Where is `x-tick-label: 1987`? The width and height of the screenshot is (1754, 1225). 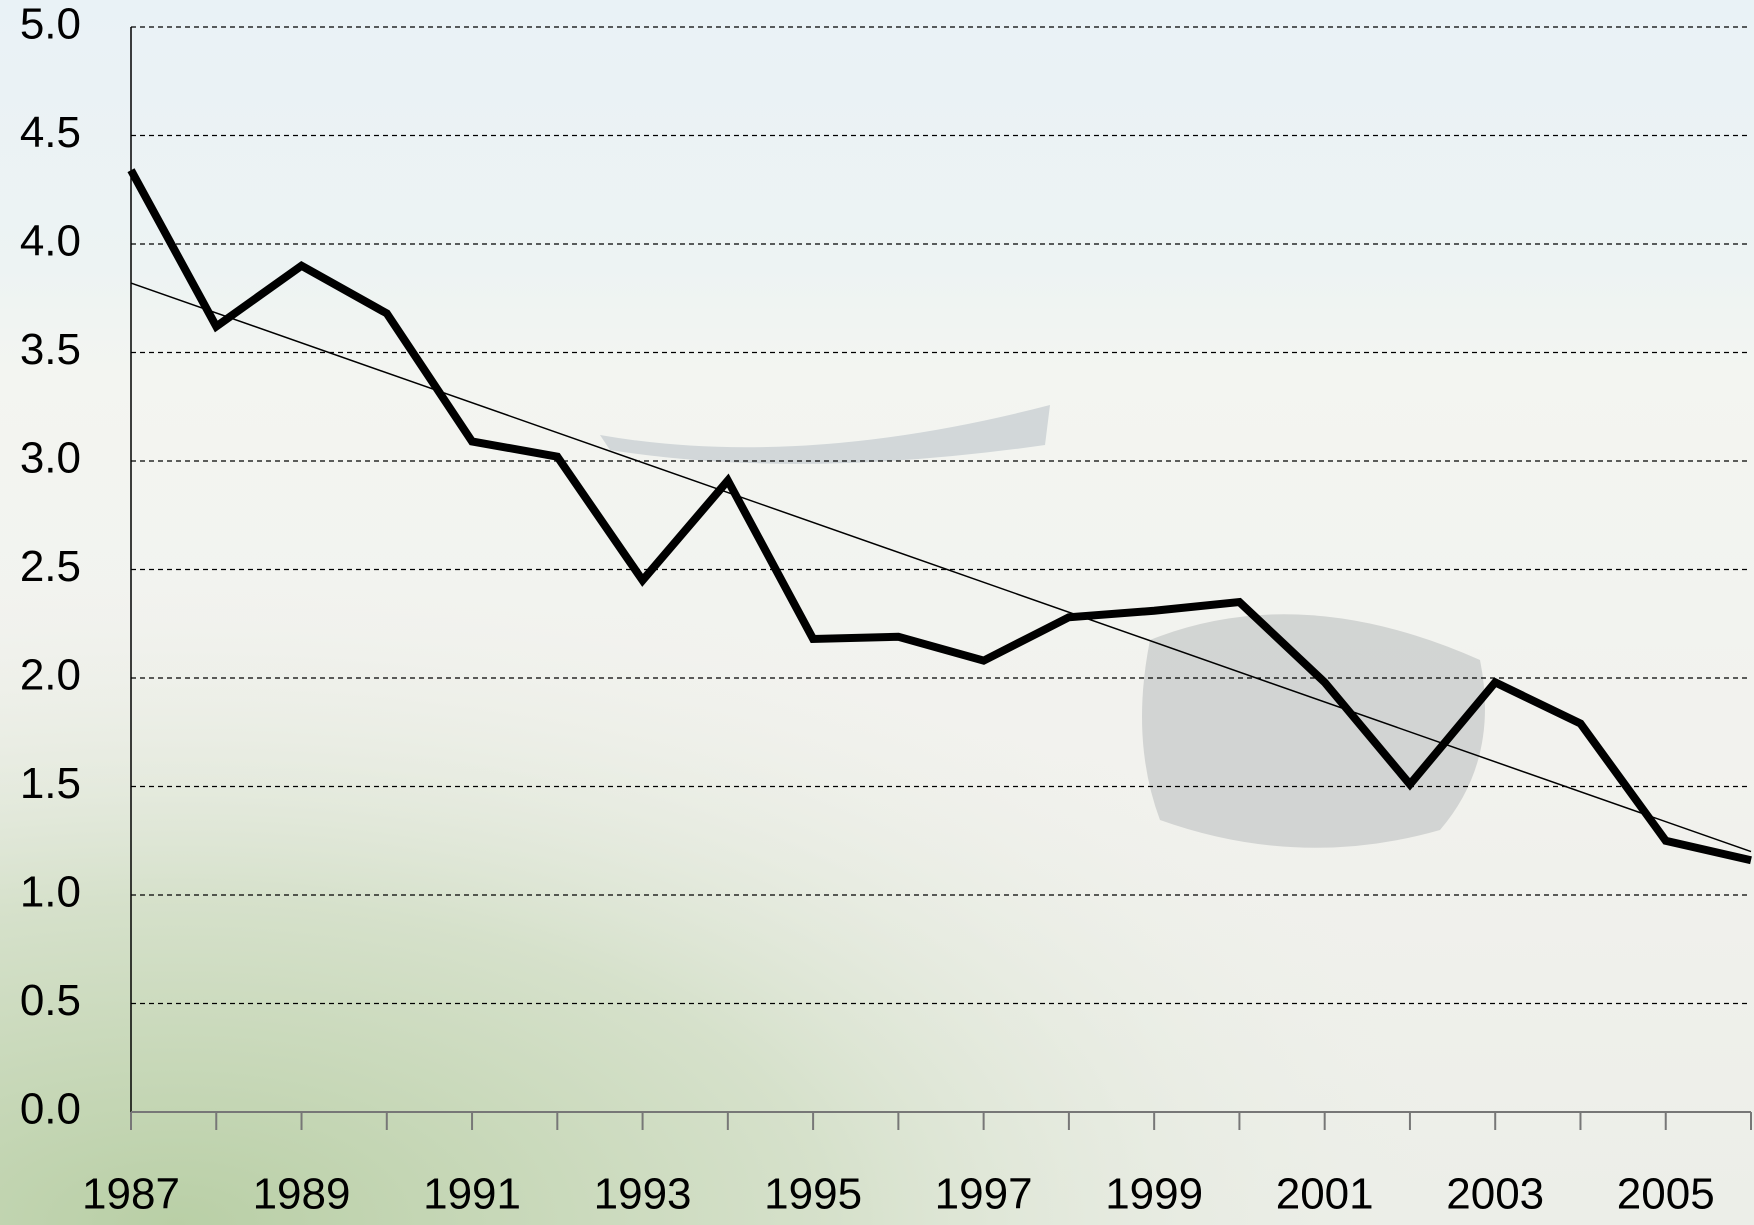 x-tick-label: 1987 is located at coordinates (131, 1194).